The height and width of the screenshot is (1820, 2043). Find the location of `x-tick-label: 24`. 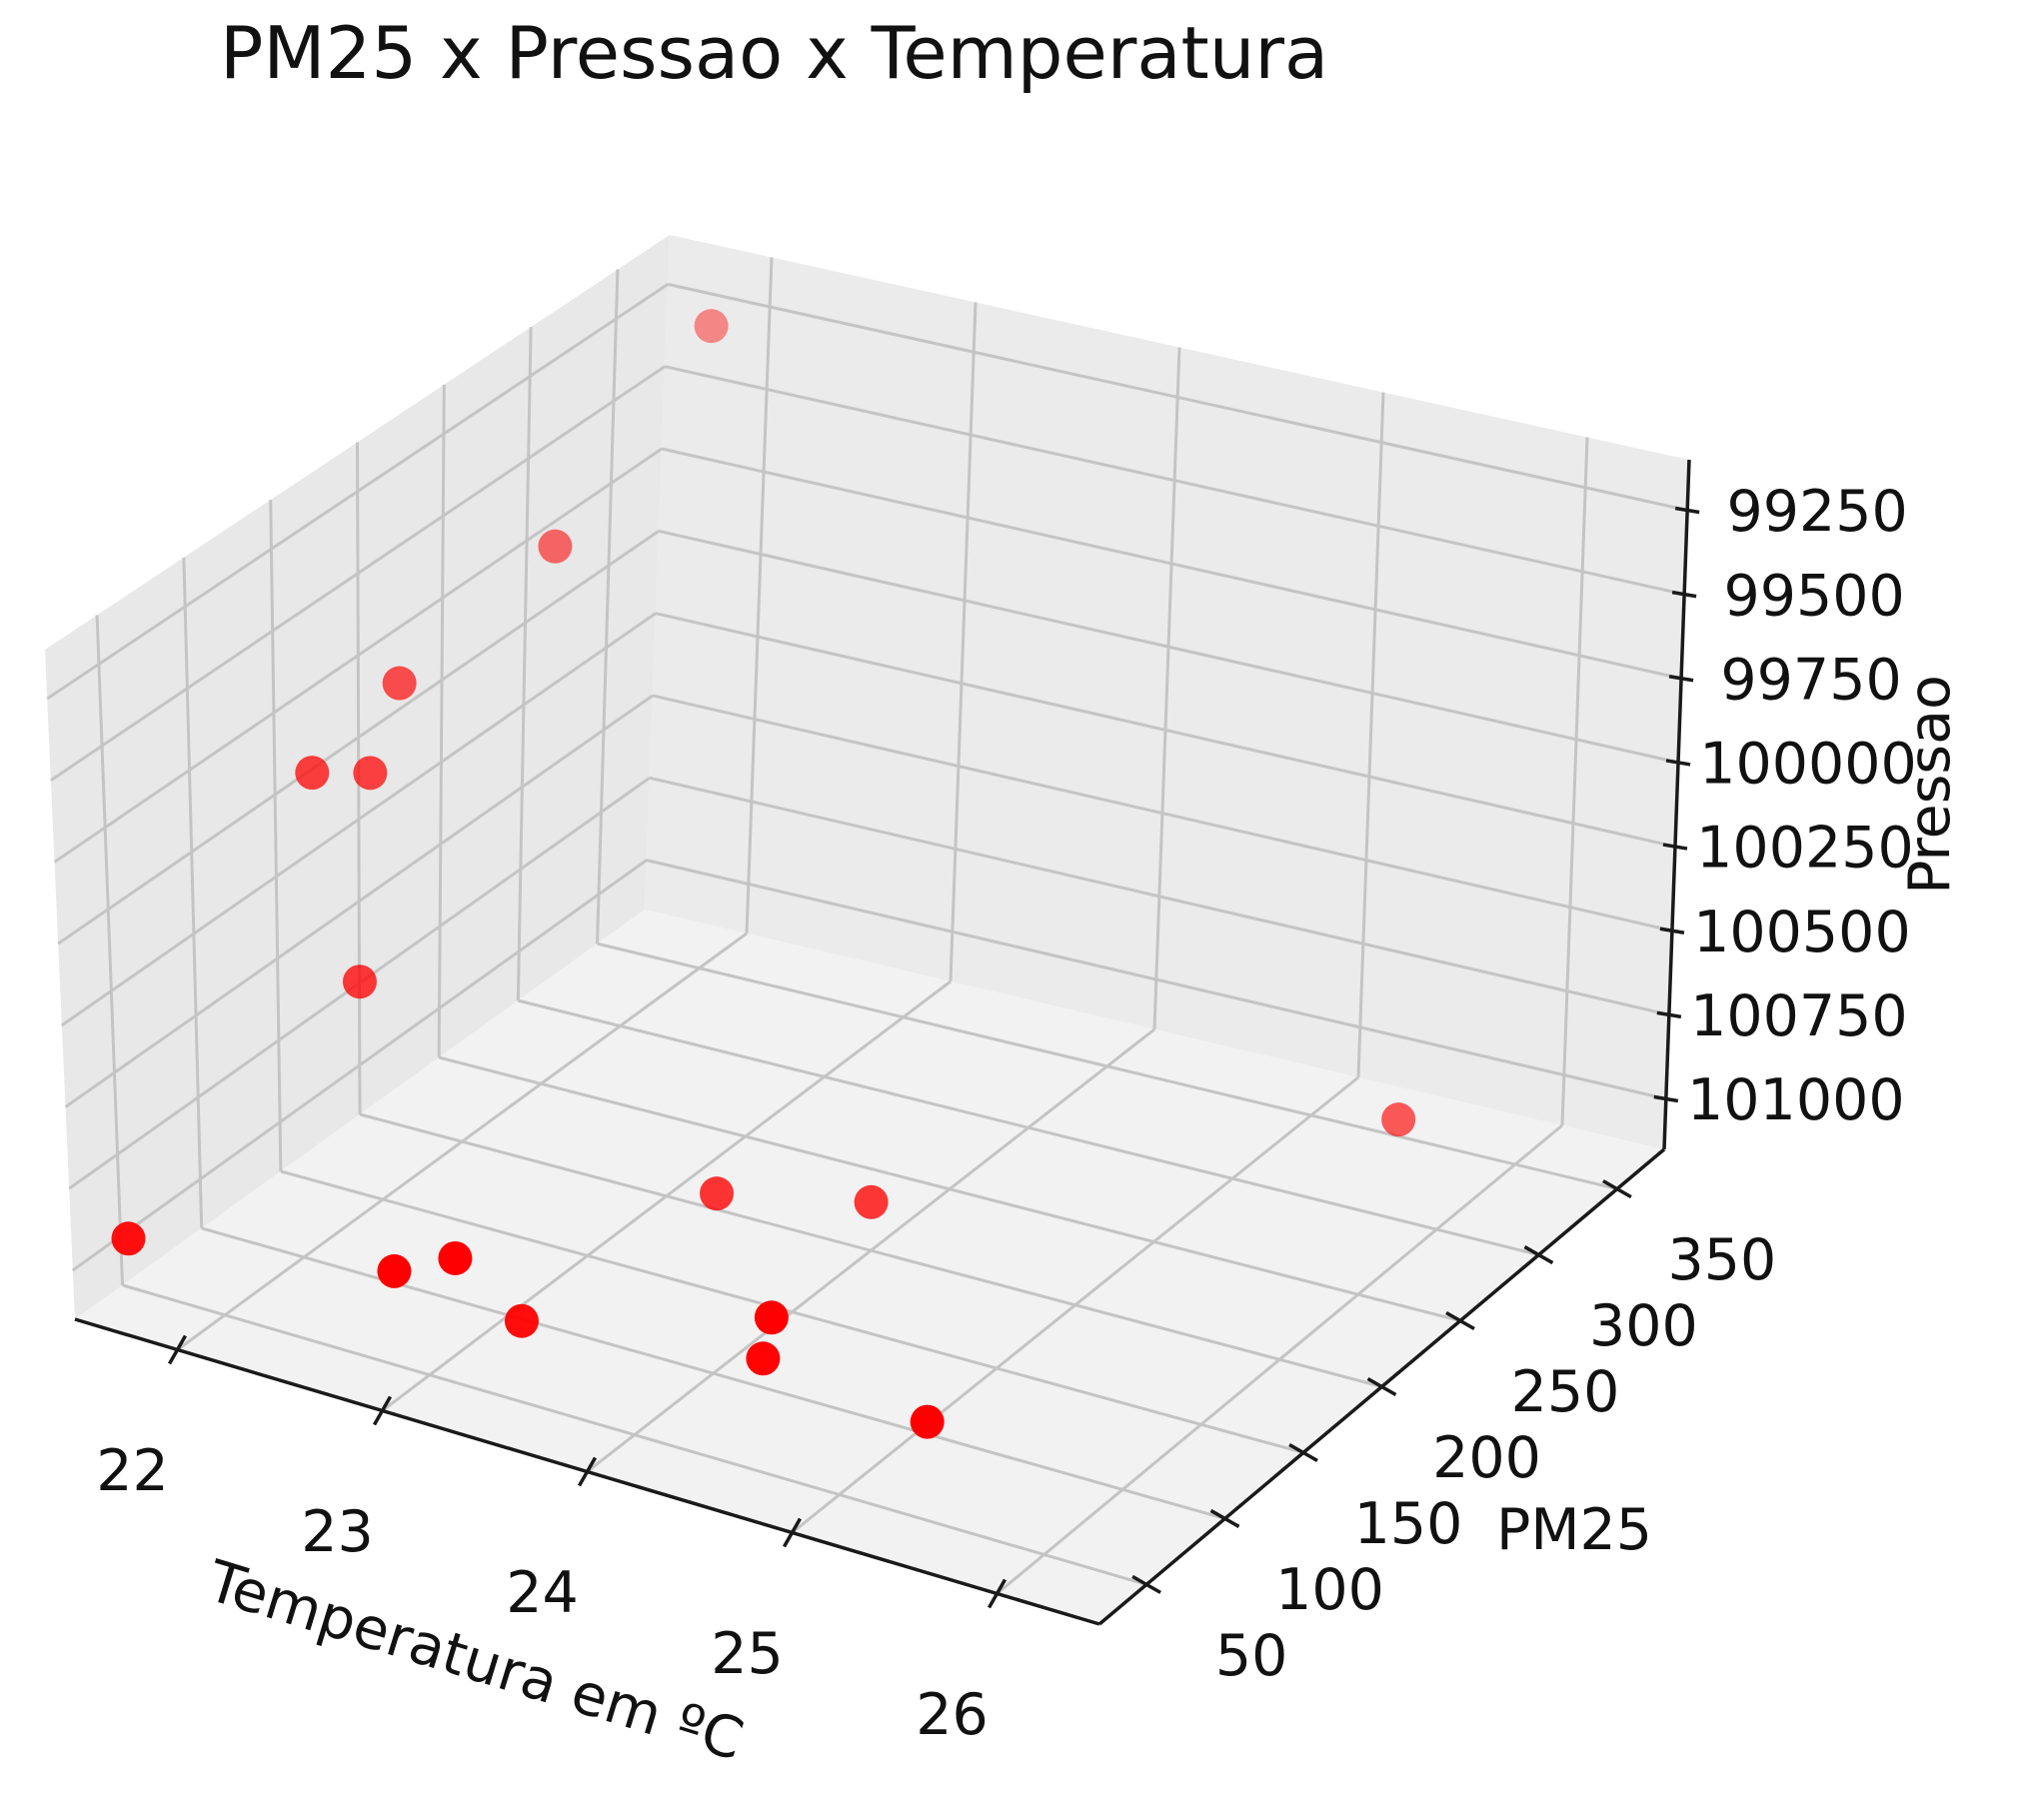

x-tick-label: 24 is located at coordinates (542, 1593).